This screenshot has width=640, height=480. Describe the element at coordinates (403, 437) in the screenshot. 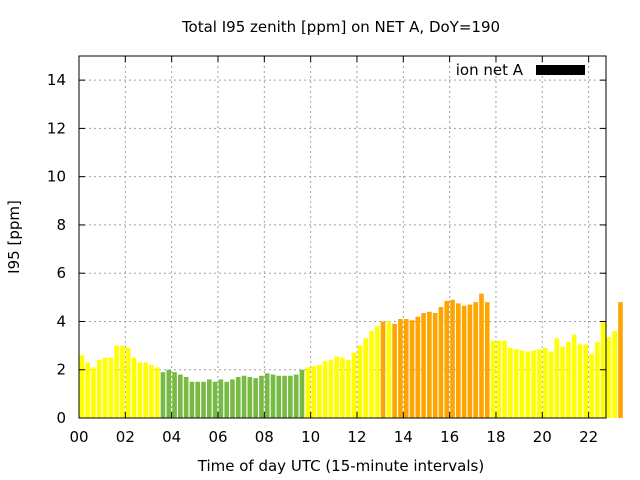

I see `x-tick-label: 14` at that location.